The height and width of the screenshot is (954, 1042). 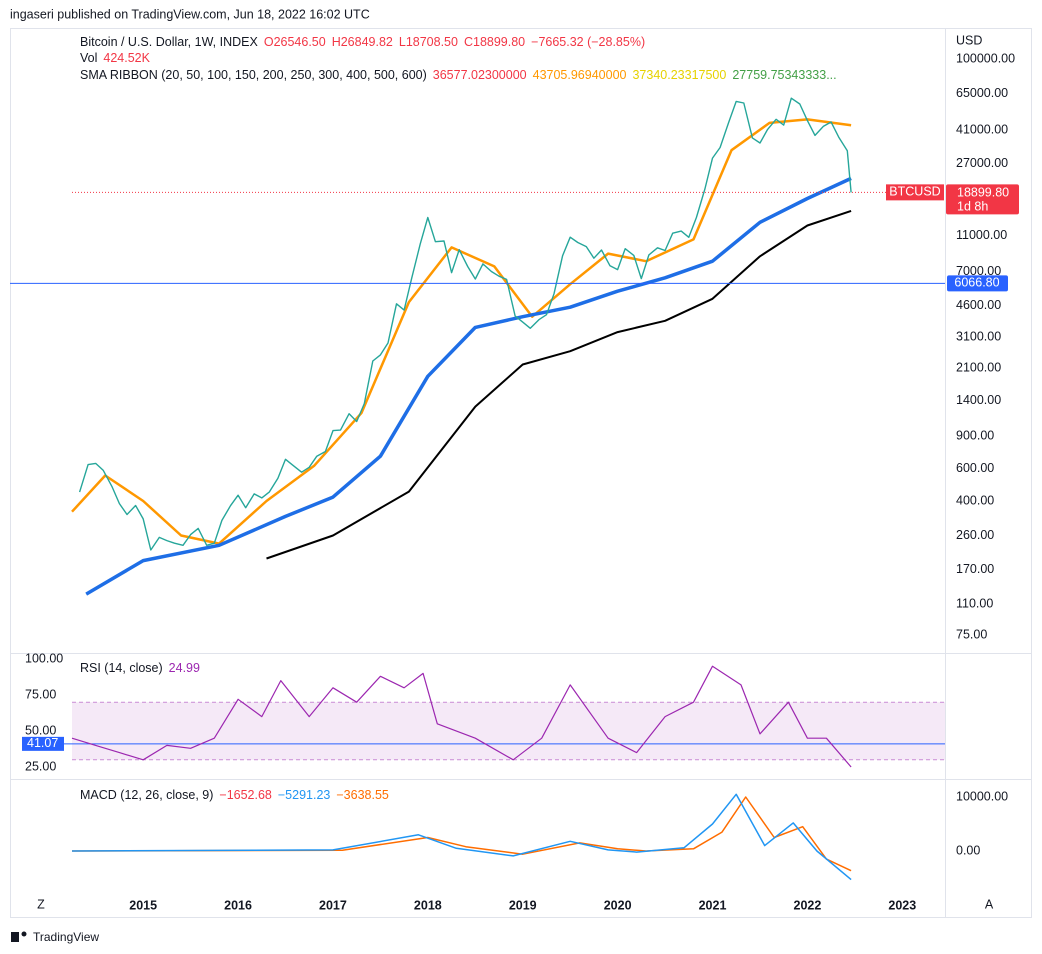 What do you see at coordinates (428, 905) in the screenshot?
I see `x-tick-label: 2018` at bounding box center [428, 905].